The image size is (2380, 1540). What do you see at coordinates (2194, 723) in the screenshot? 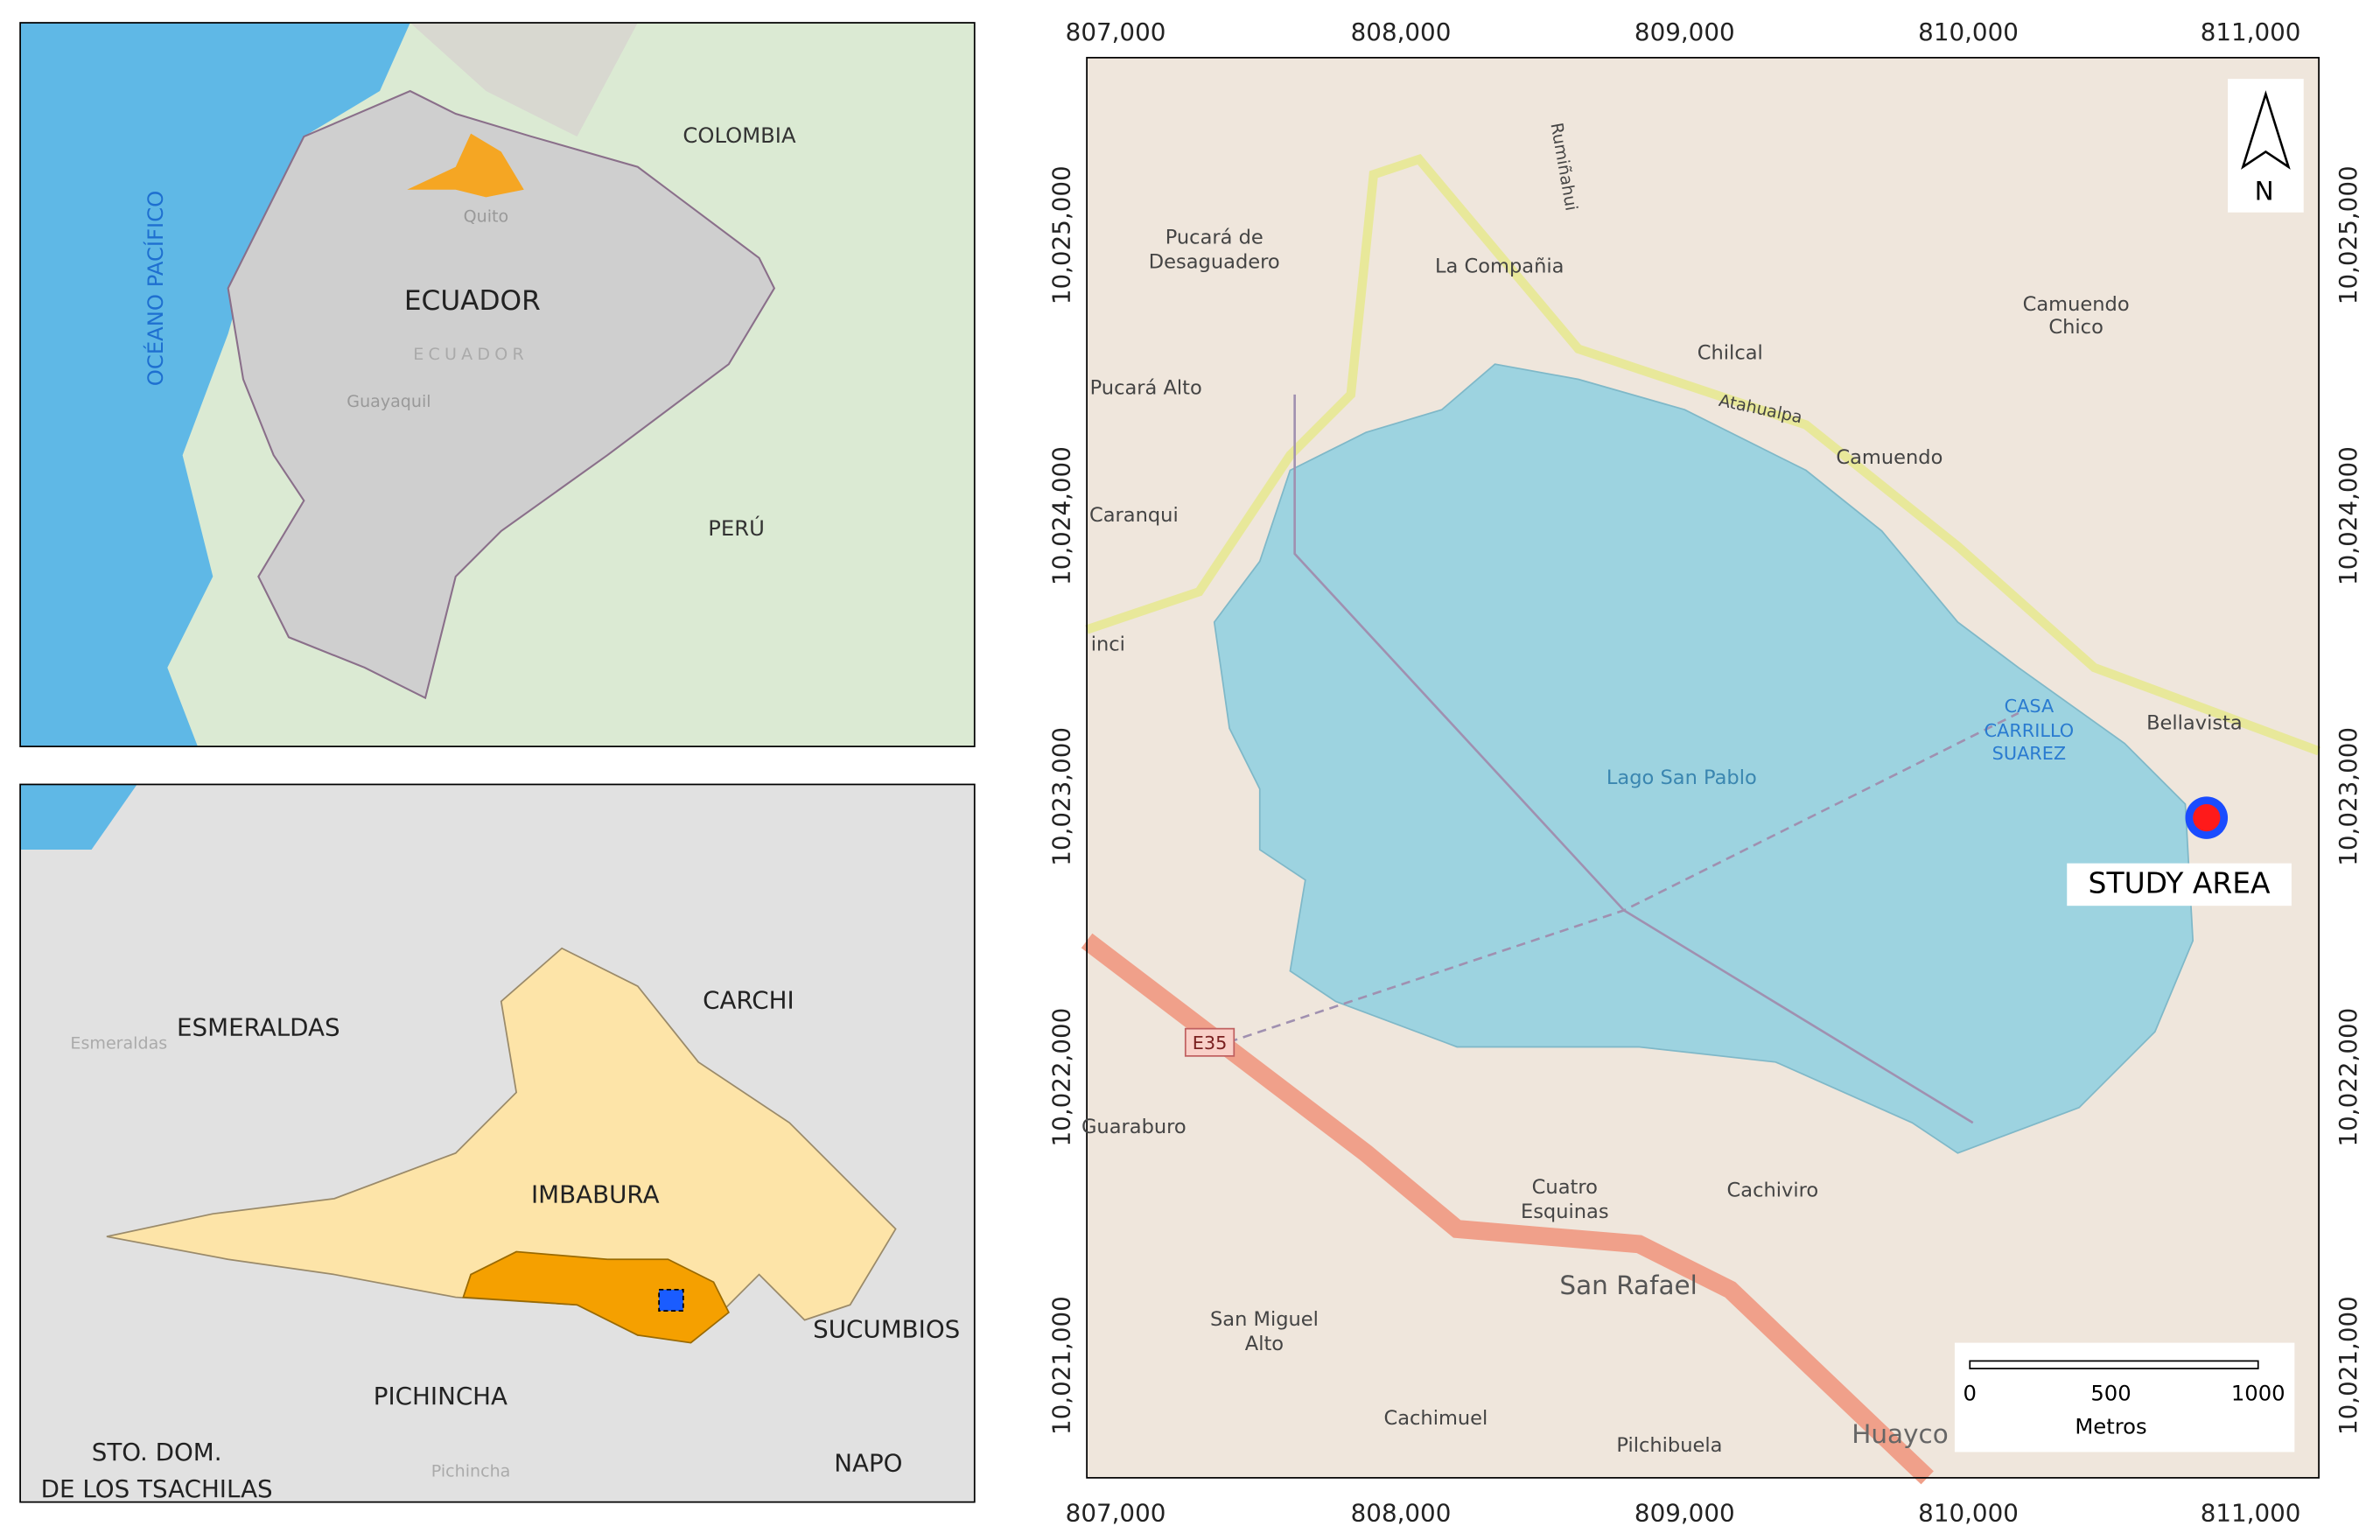
I see `label: Bellavista` at bounding box center [2194, 723].